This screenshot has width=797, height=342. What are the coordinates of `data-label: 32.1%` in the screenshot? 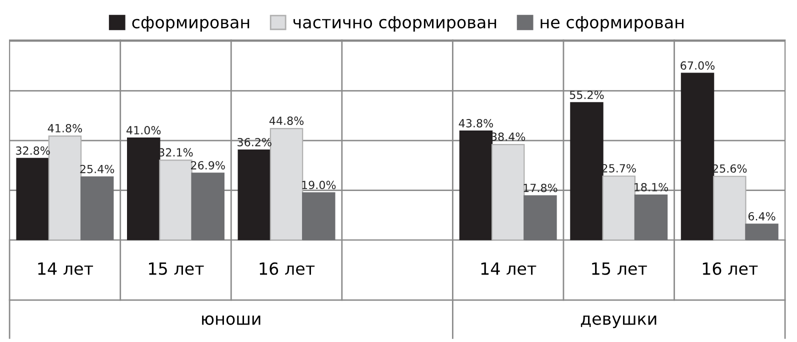 It's located at (175, 152).